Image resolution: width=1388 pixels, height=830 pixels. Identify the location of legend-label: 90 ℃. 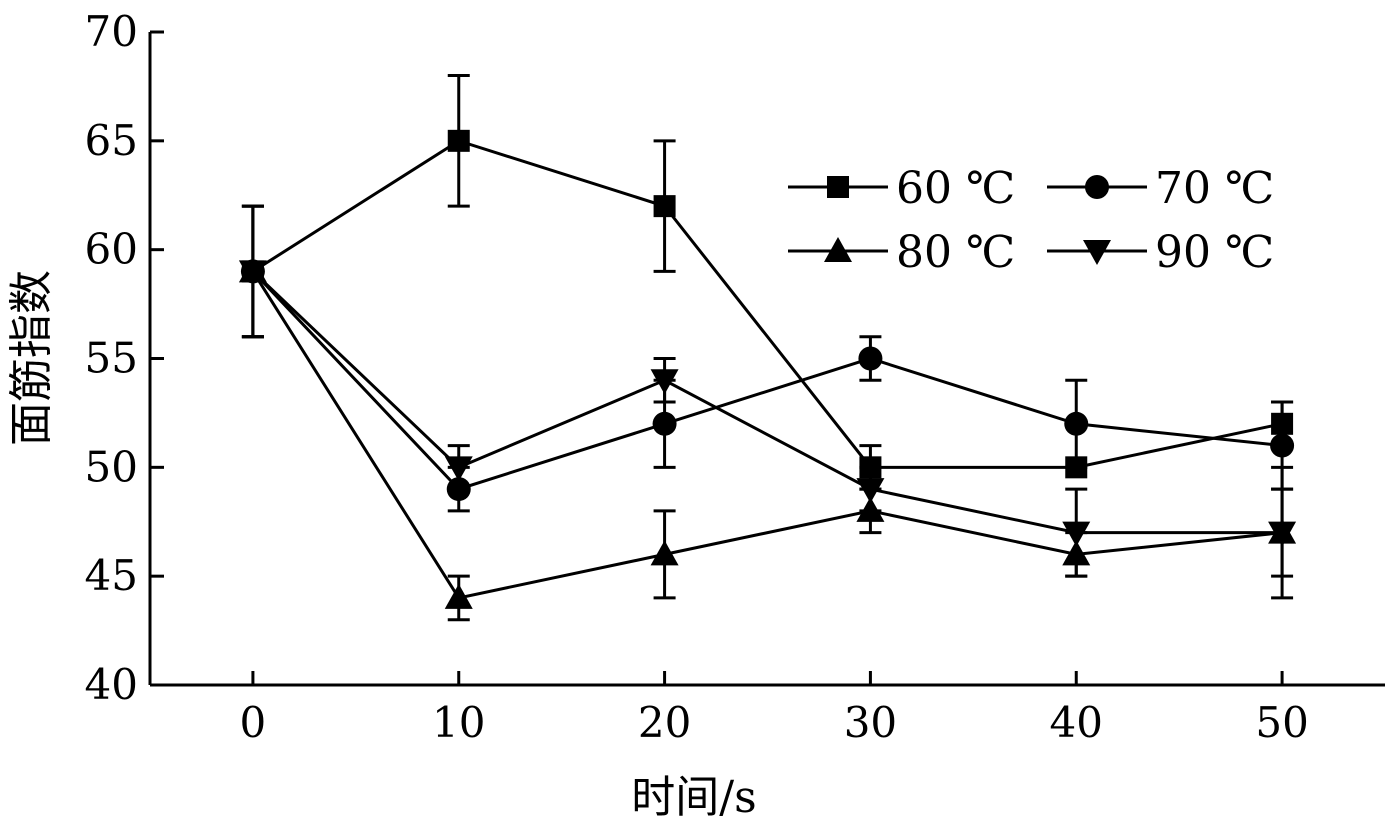
(1214, 252).